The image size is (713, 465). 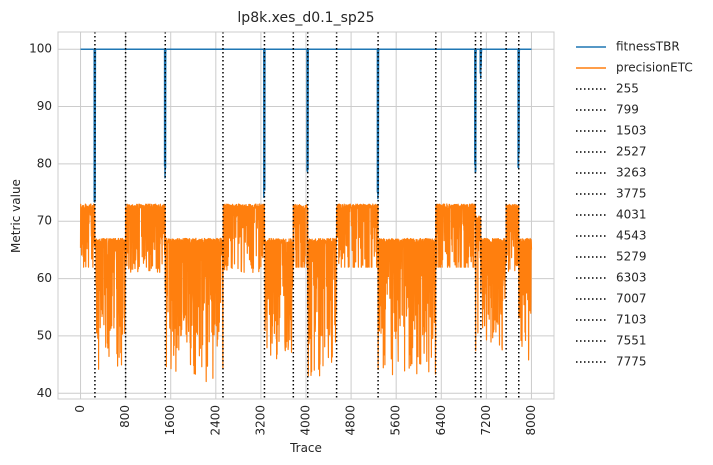 I want to click on legend-label: 7007, so click(x=631, y=299).